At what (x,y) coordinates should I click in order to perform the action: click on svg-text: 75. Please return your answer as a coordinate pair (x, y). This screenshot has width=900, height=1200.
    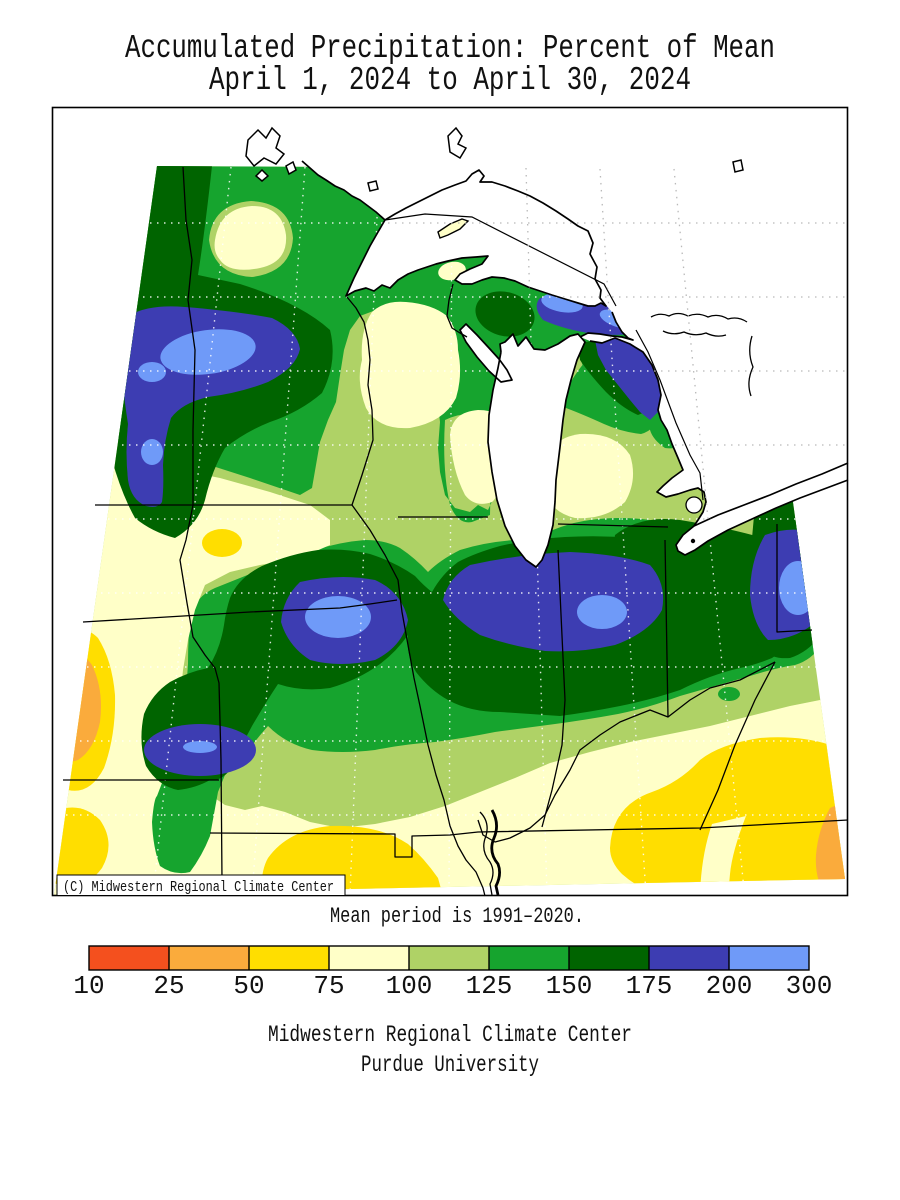
    Looking at the image, I should click on (328, 986).